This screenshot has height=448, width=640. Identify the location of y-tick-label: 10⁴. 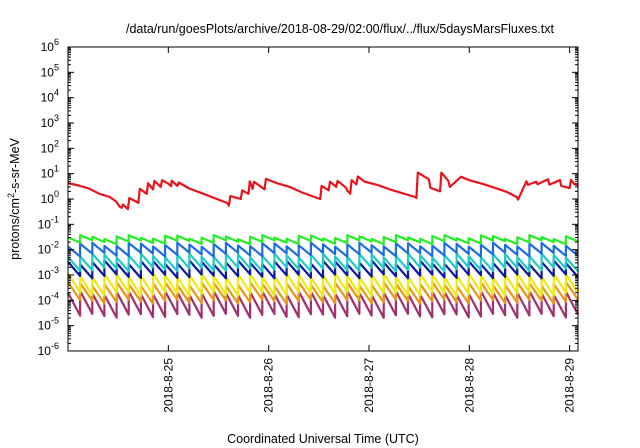
(50, 96).